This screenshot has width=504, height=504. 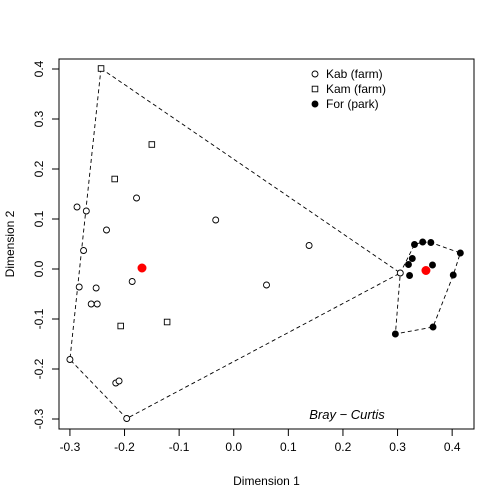 I want to click on y-tick-label: -0.1, so click(x=39, y=318).